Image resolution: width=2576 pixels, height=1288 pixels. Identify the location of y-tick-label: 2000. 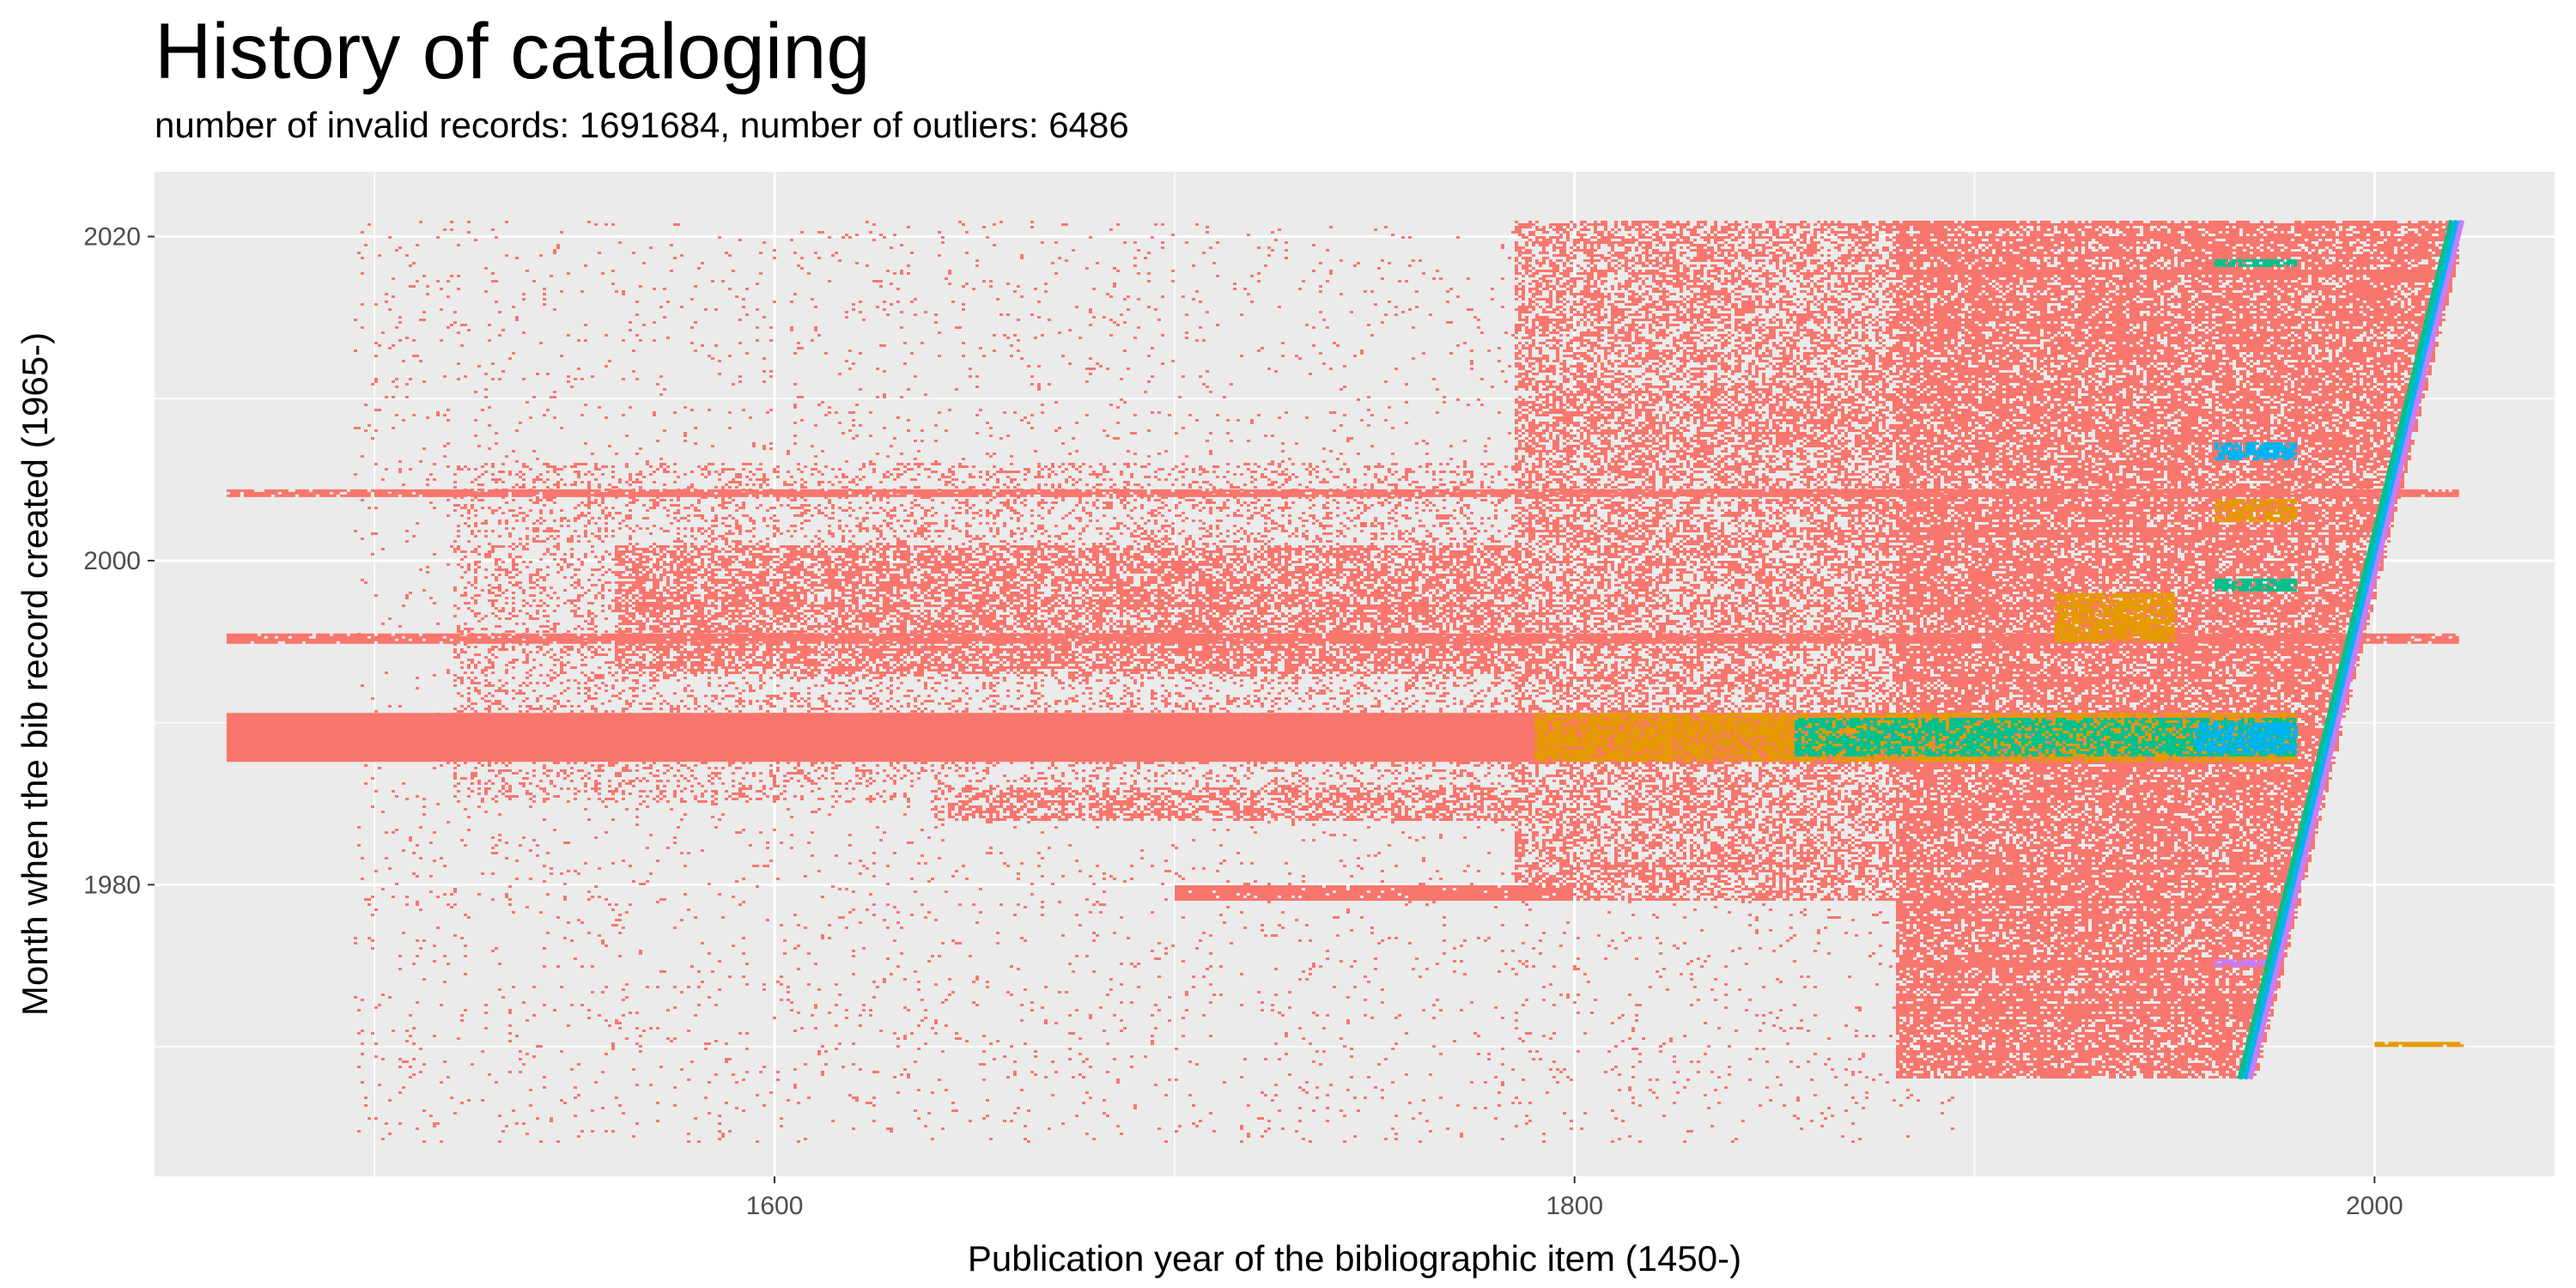
(112, 561).